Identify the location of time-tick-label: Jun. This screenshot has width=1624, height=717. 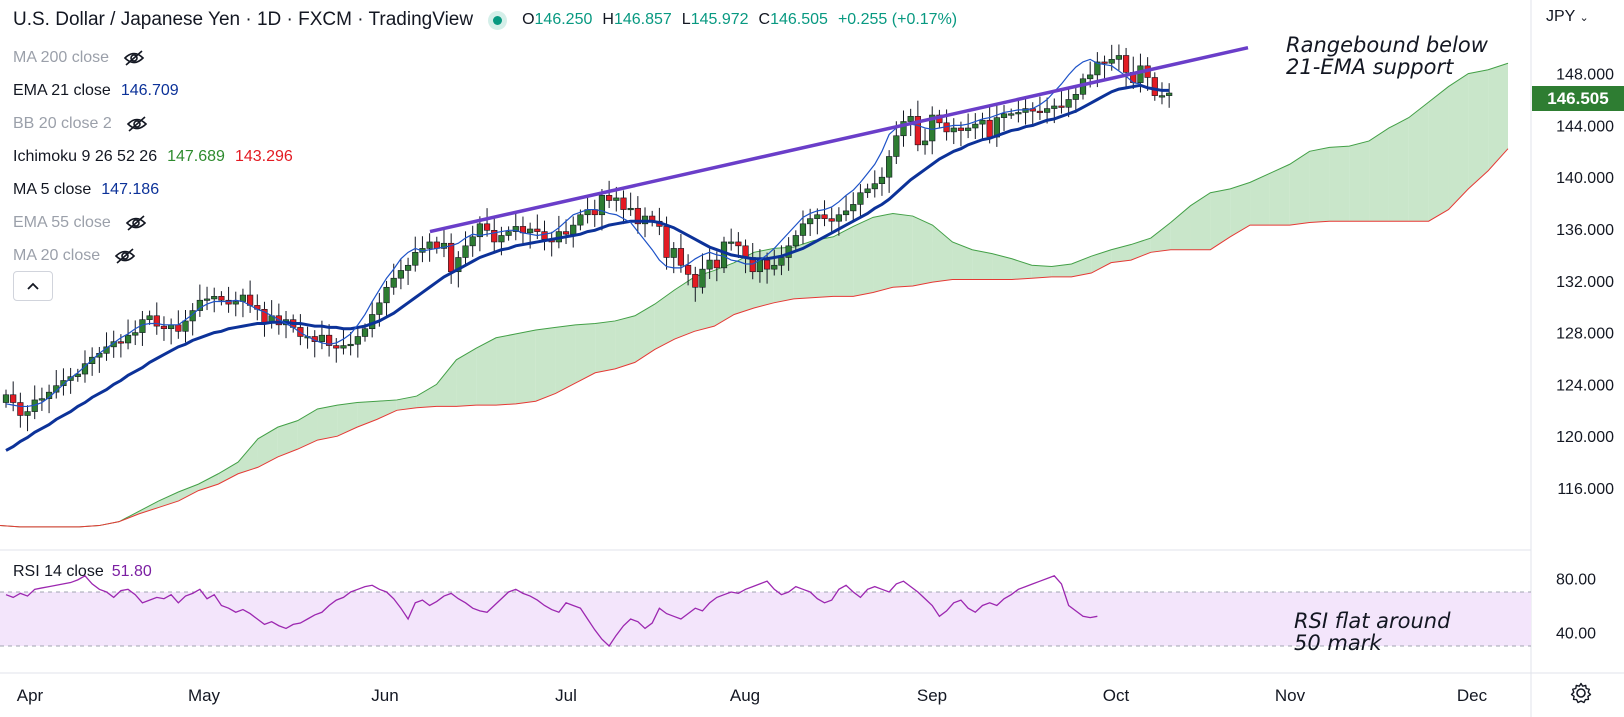
(384, 695).